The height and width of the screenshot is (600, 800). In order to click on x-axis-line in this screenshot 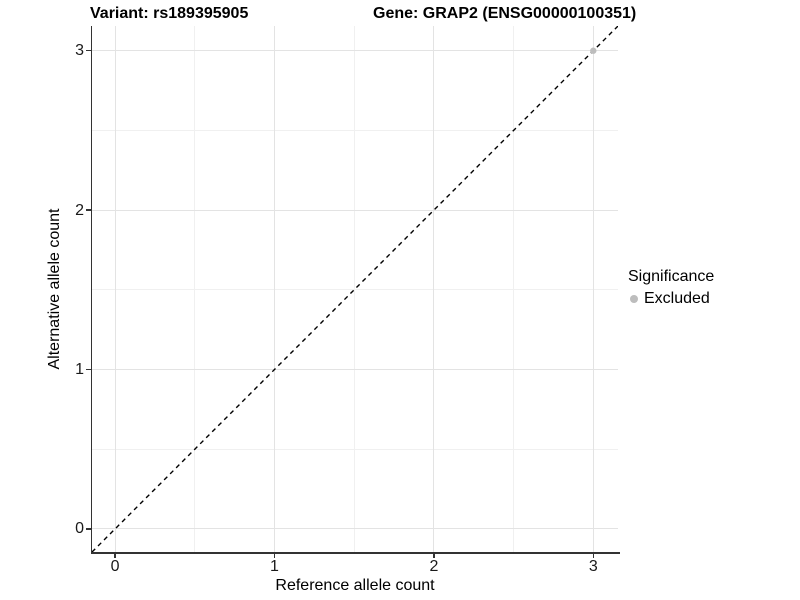, I will do `click(355, 553)`.